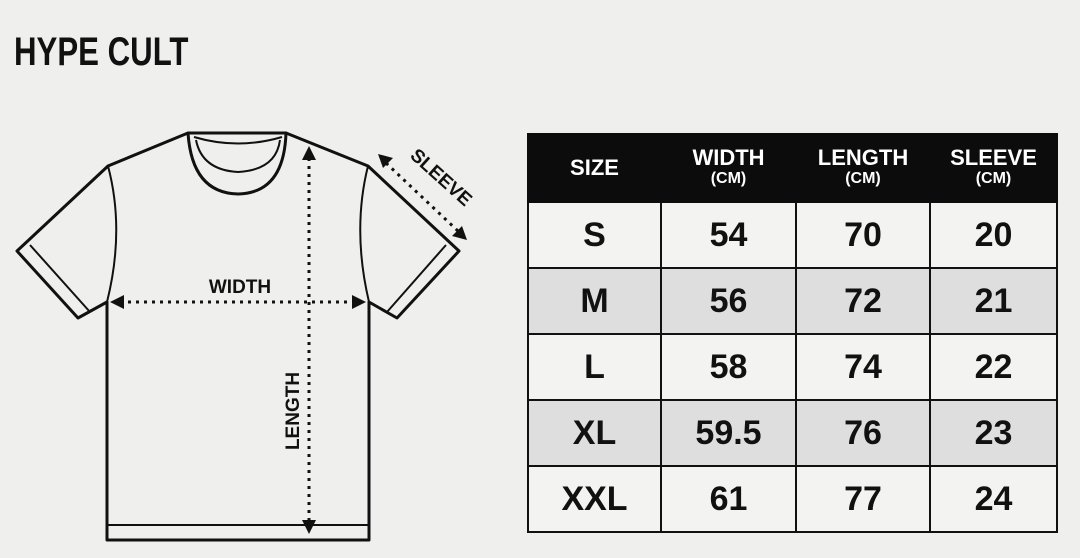 The image size is (1080, 558). I want to click on table-header-row: SIZE WIDTH (CM) LENGTH (CM) SLEEVE (CM), so click(792, 168).